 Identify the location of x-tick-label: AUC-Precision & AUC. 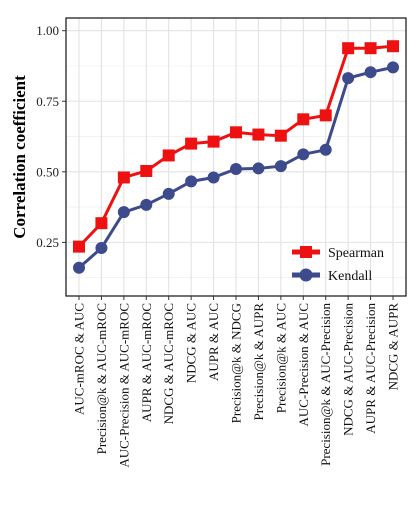
(303, 365).